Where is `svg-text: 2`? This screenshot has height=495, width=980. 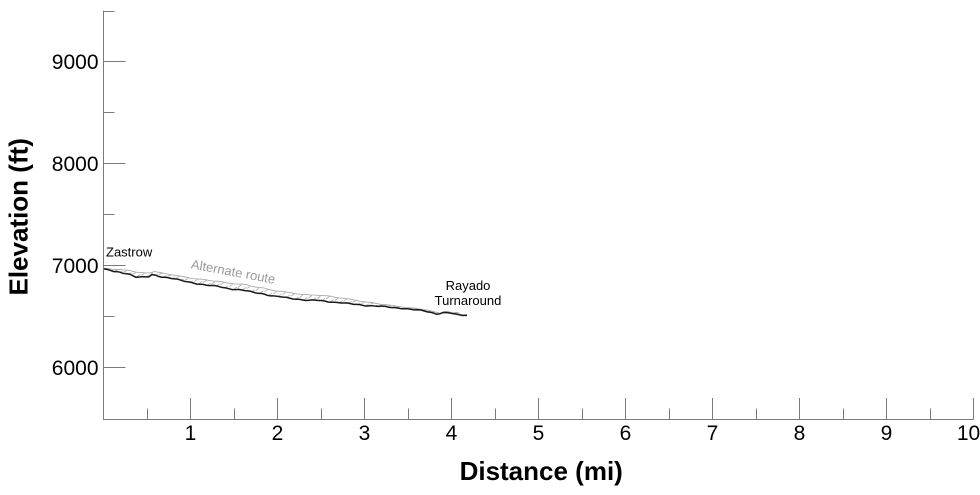 svg-text: 2 is located at coordinates (278, 433).